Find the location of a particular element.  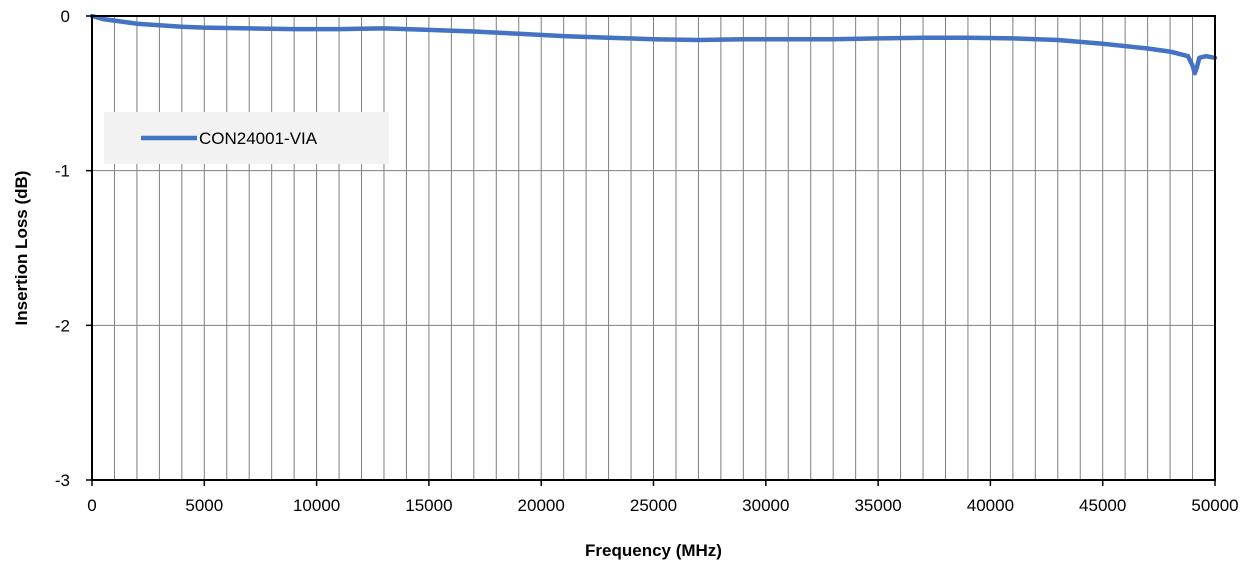

x-tick-label: 15000 is located at coordinates (428, 505).